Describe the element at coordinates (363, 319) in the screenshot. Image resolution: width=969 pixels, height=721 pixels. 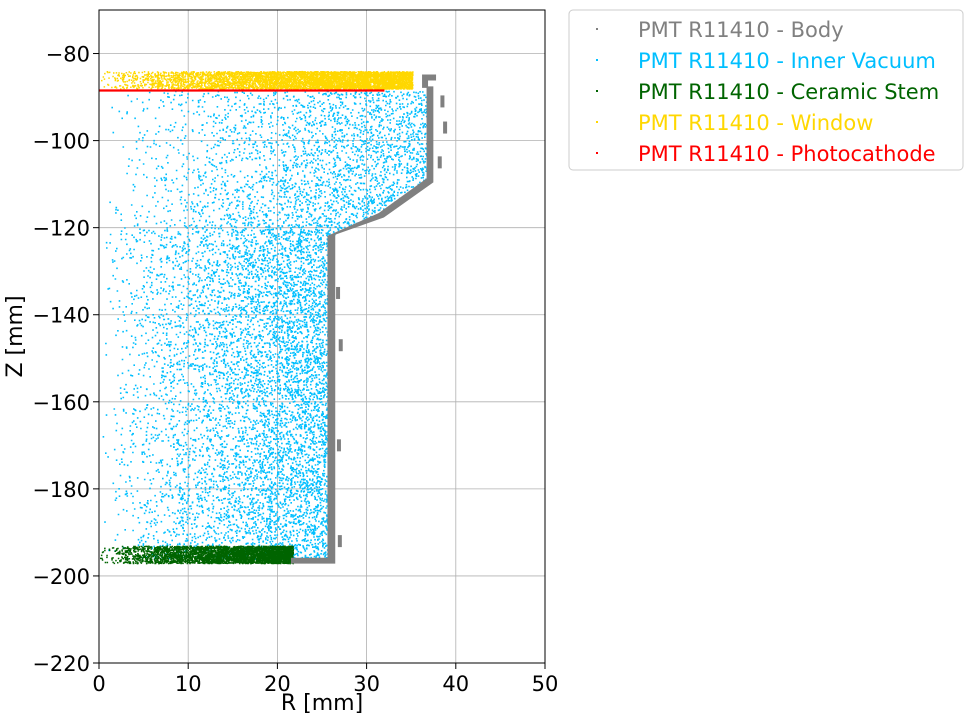
I see `body-wall` at that location.